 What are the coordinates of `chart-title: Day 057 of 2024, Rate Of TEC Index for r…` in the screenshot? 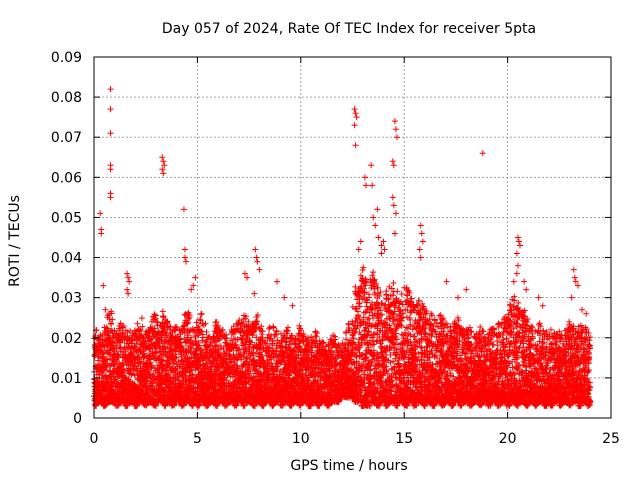 It's located at (349, 29).